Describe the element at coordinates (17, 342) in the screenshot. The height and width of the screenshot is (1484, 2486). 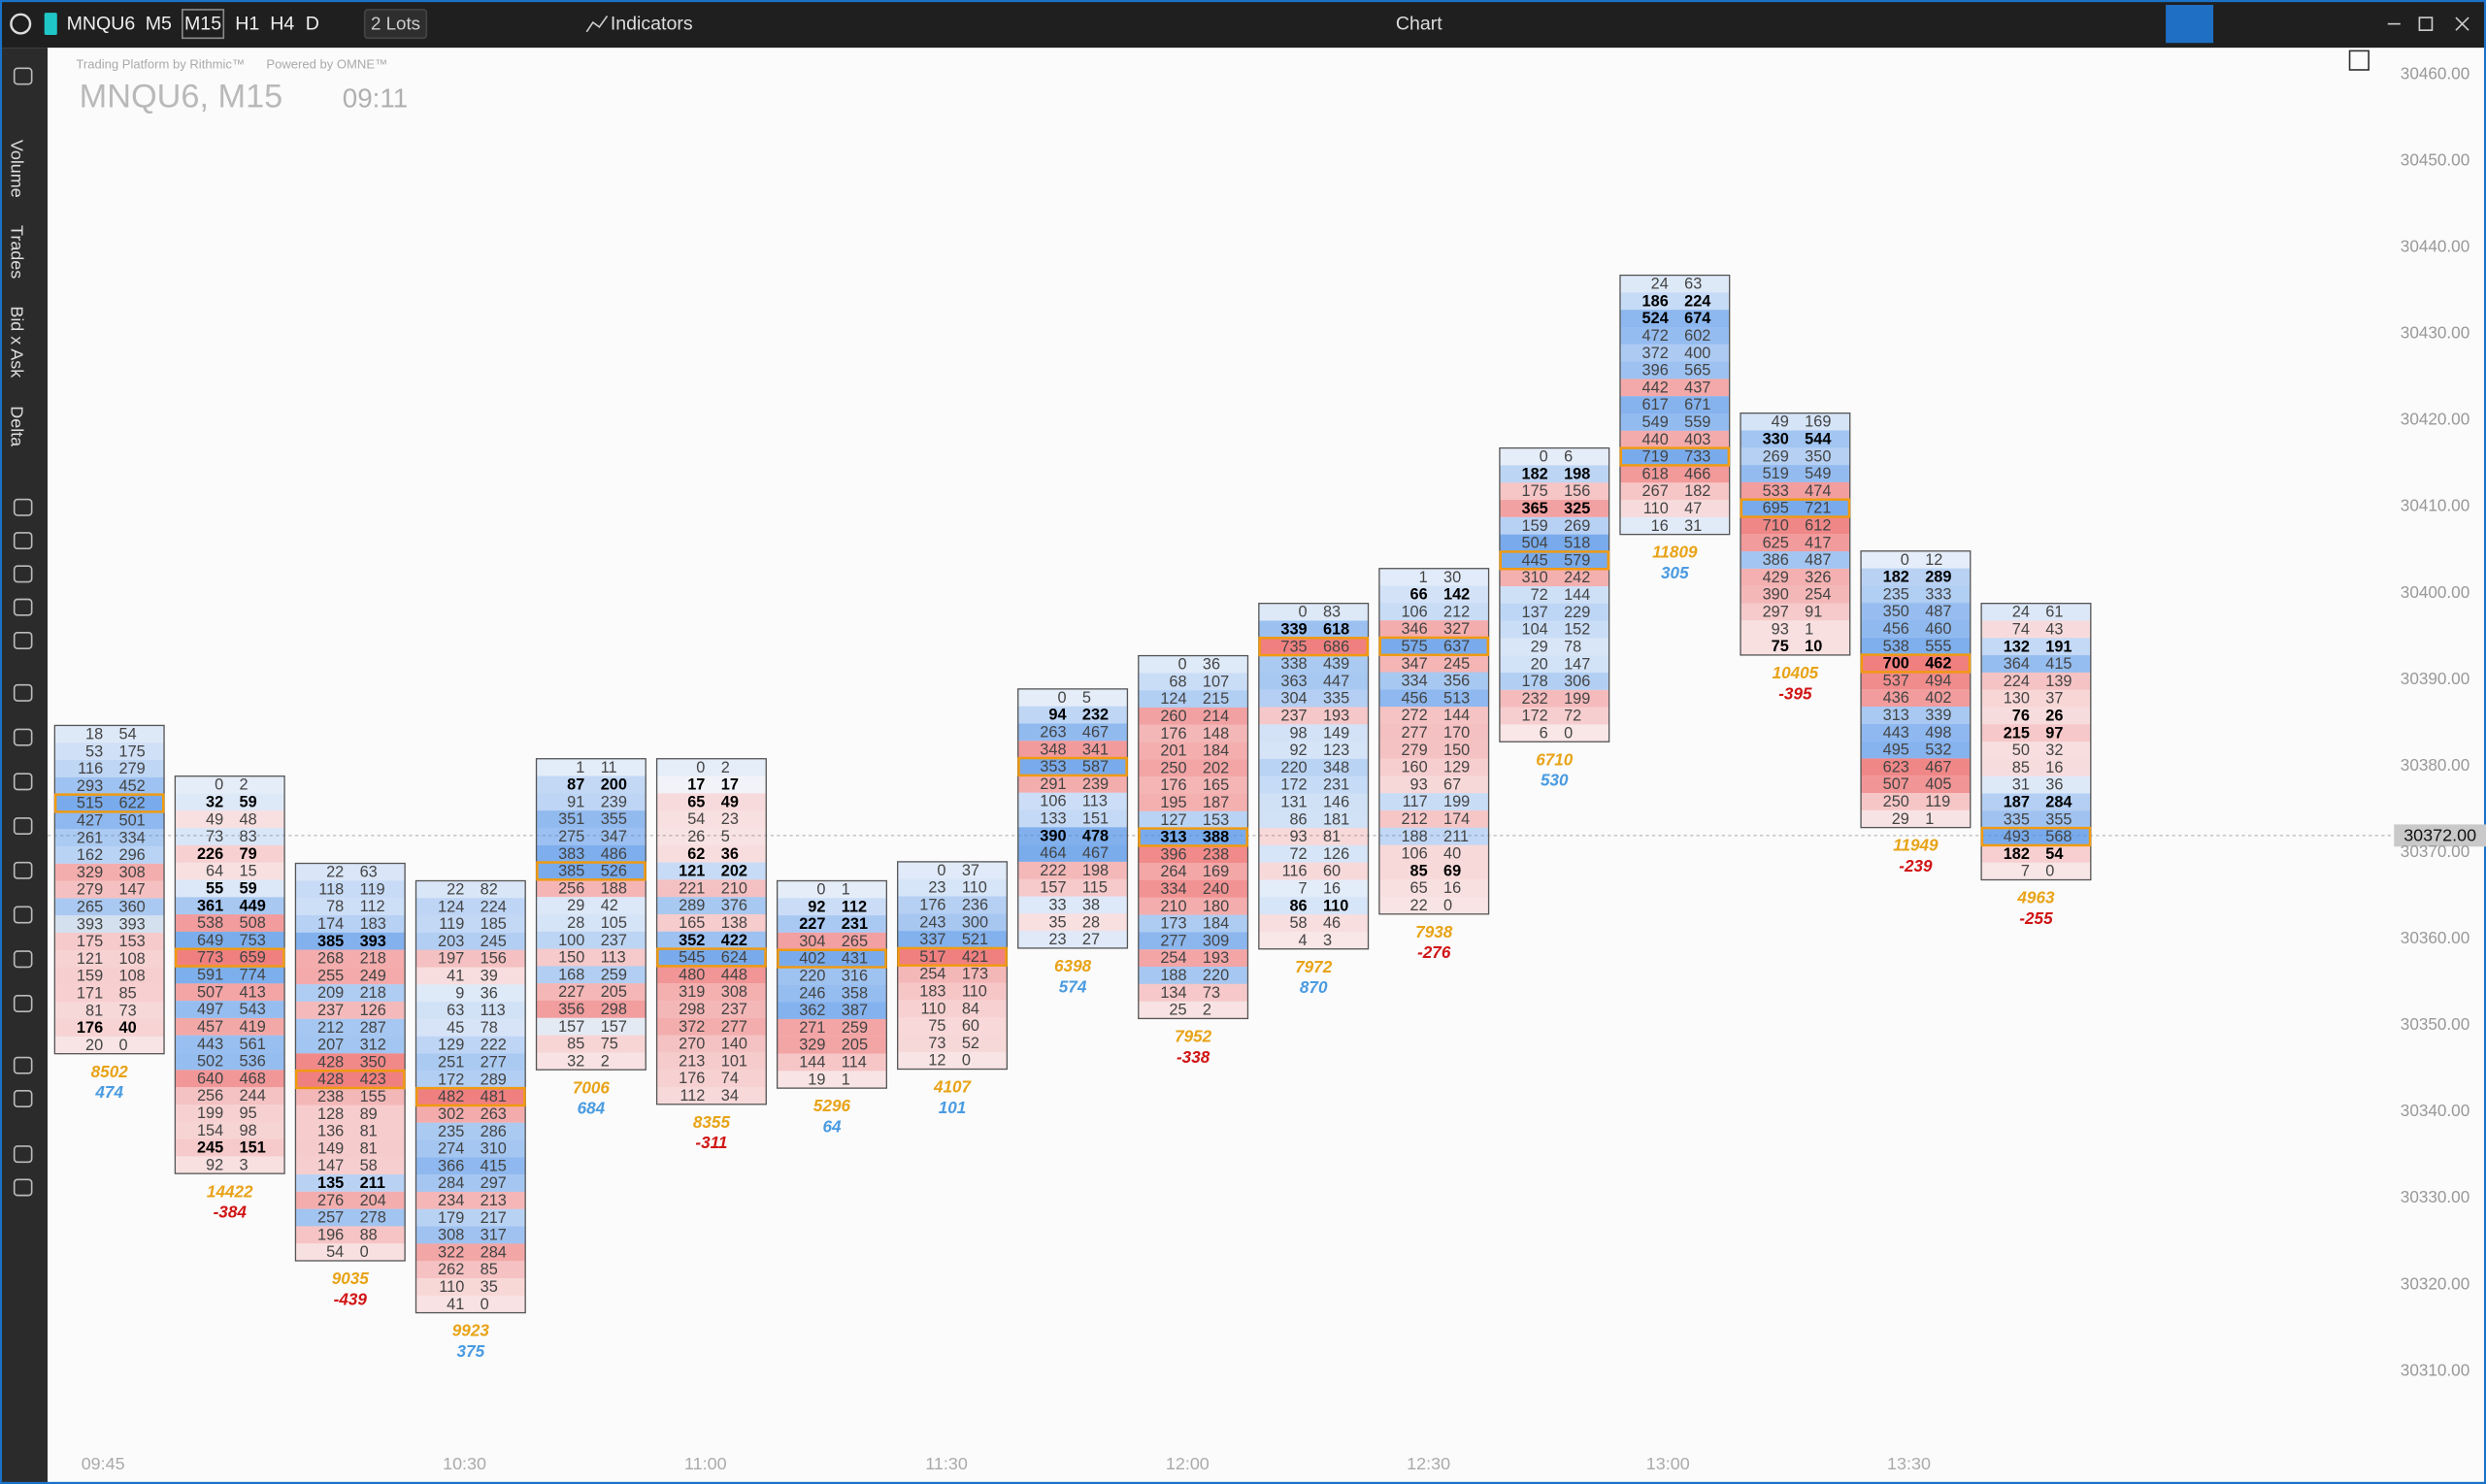
I see `sidebar-tab: Bid x Ask` at that location.